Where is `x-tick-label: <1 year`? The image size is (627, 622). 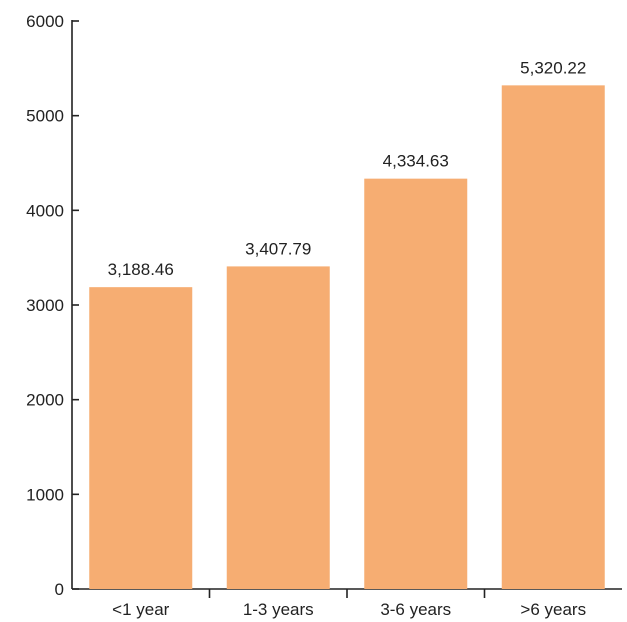 x-tick-label: <1 year is located at coordinates (141, 609).